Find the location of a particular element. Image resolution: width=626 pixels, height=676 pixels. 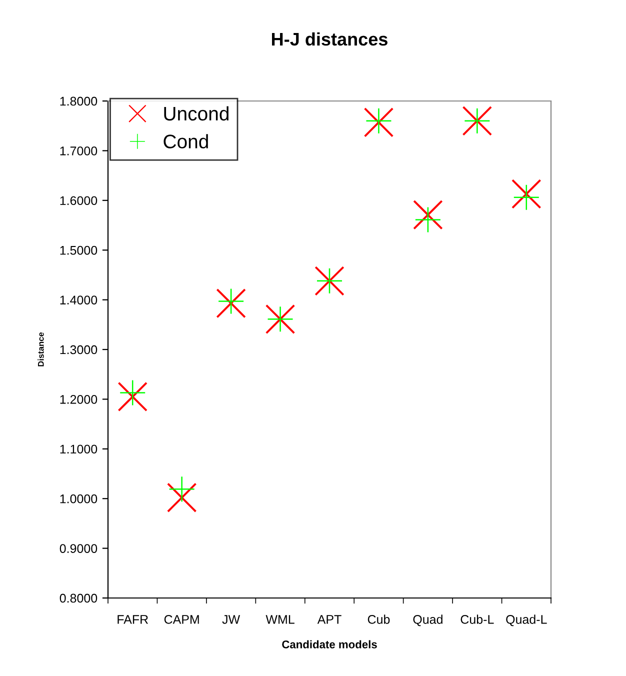

y-tick-label: 1.5000 is located at coordinates (79, 250).